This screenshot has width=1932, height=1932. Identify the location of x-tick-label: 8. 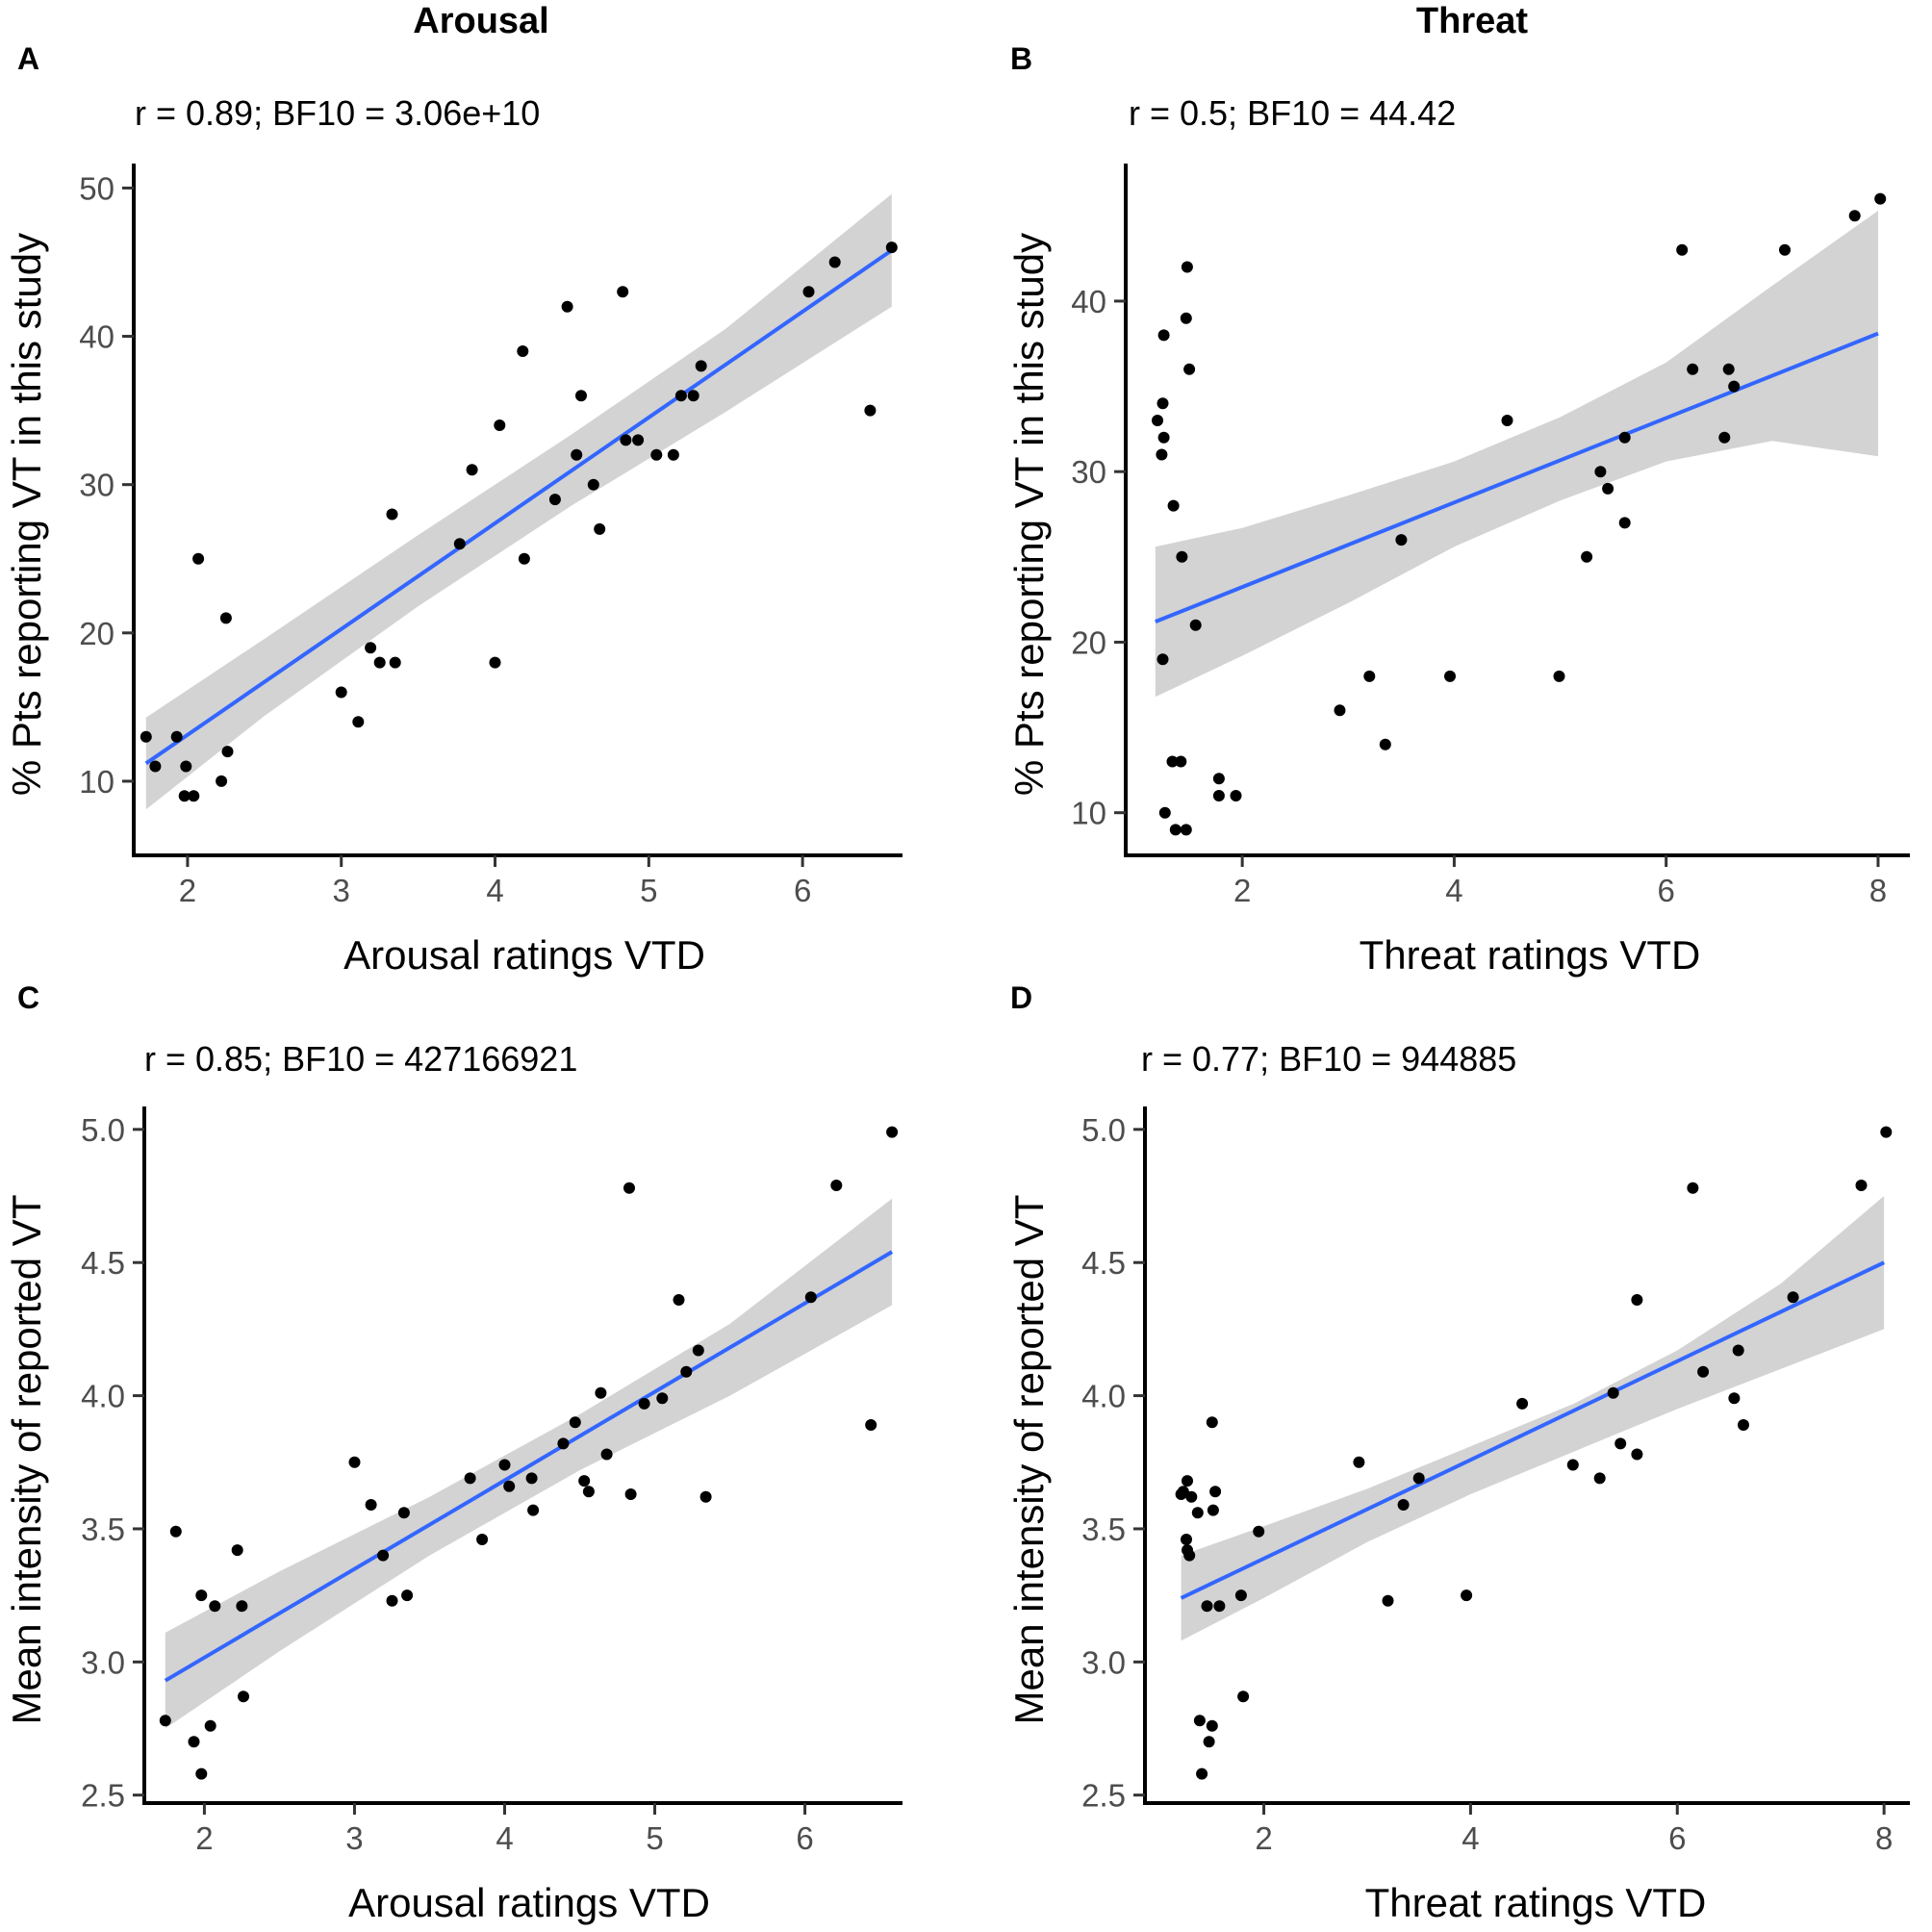
(1884, 1838).